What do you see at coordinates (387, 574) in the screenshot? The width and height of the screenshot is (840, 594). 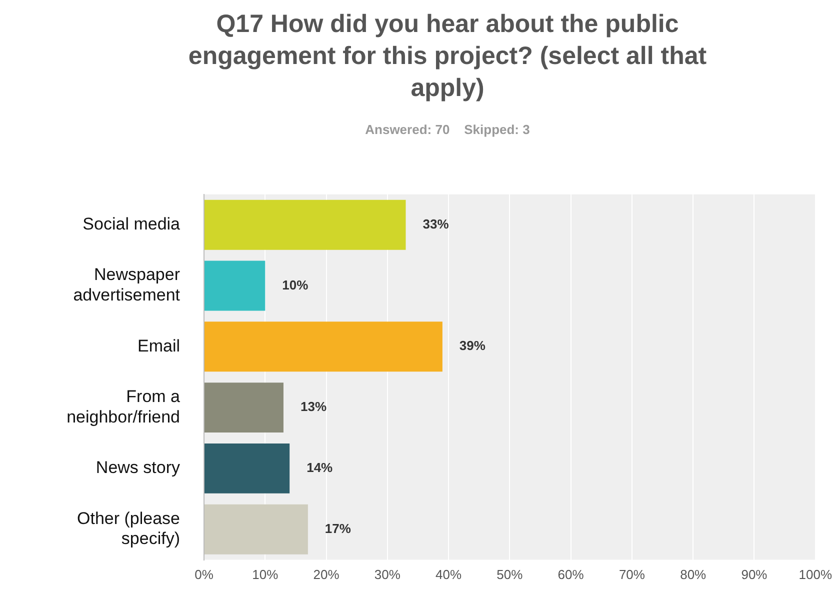 I see `x-tick-label: 30%` at bounding box center [387, 574].